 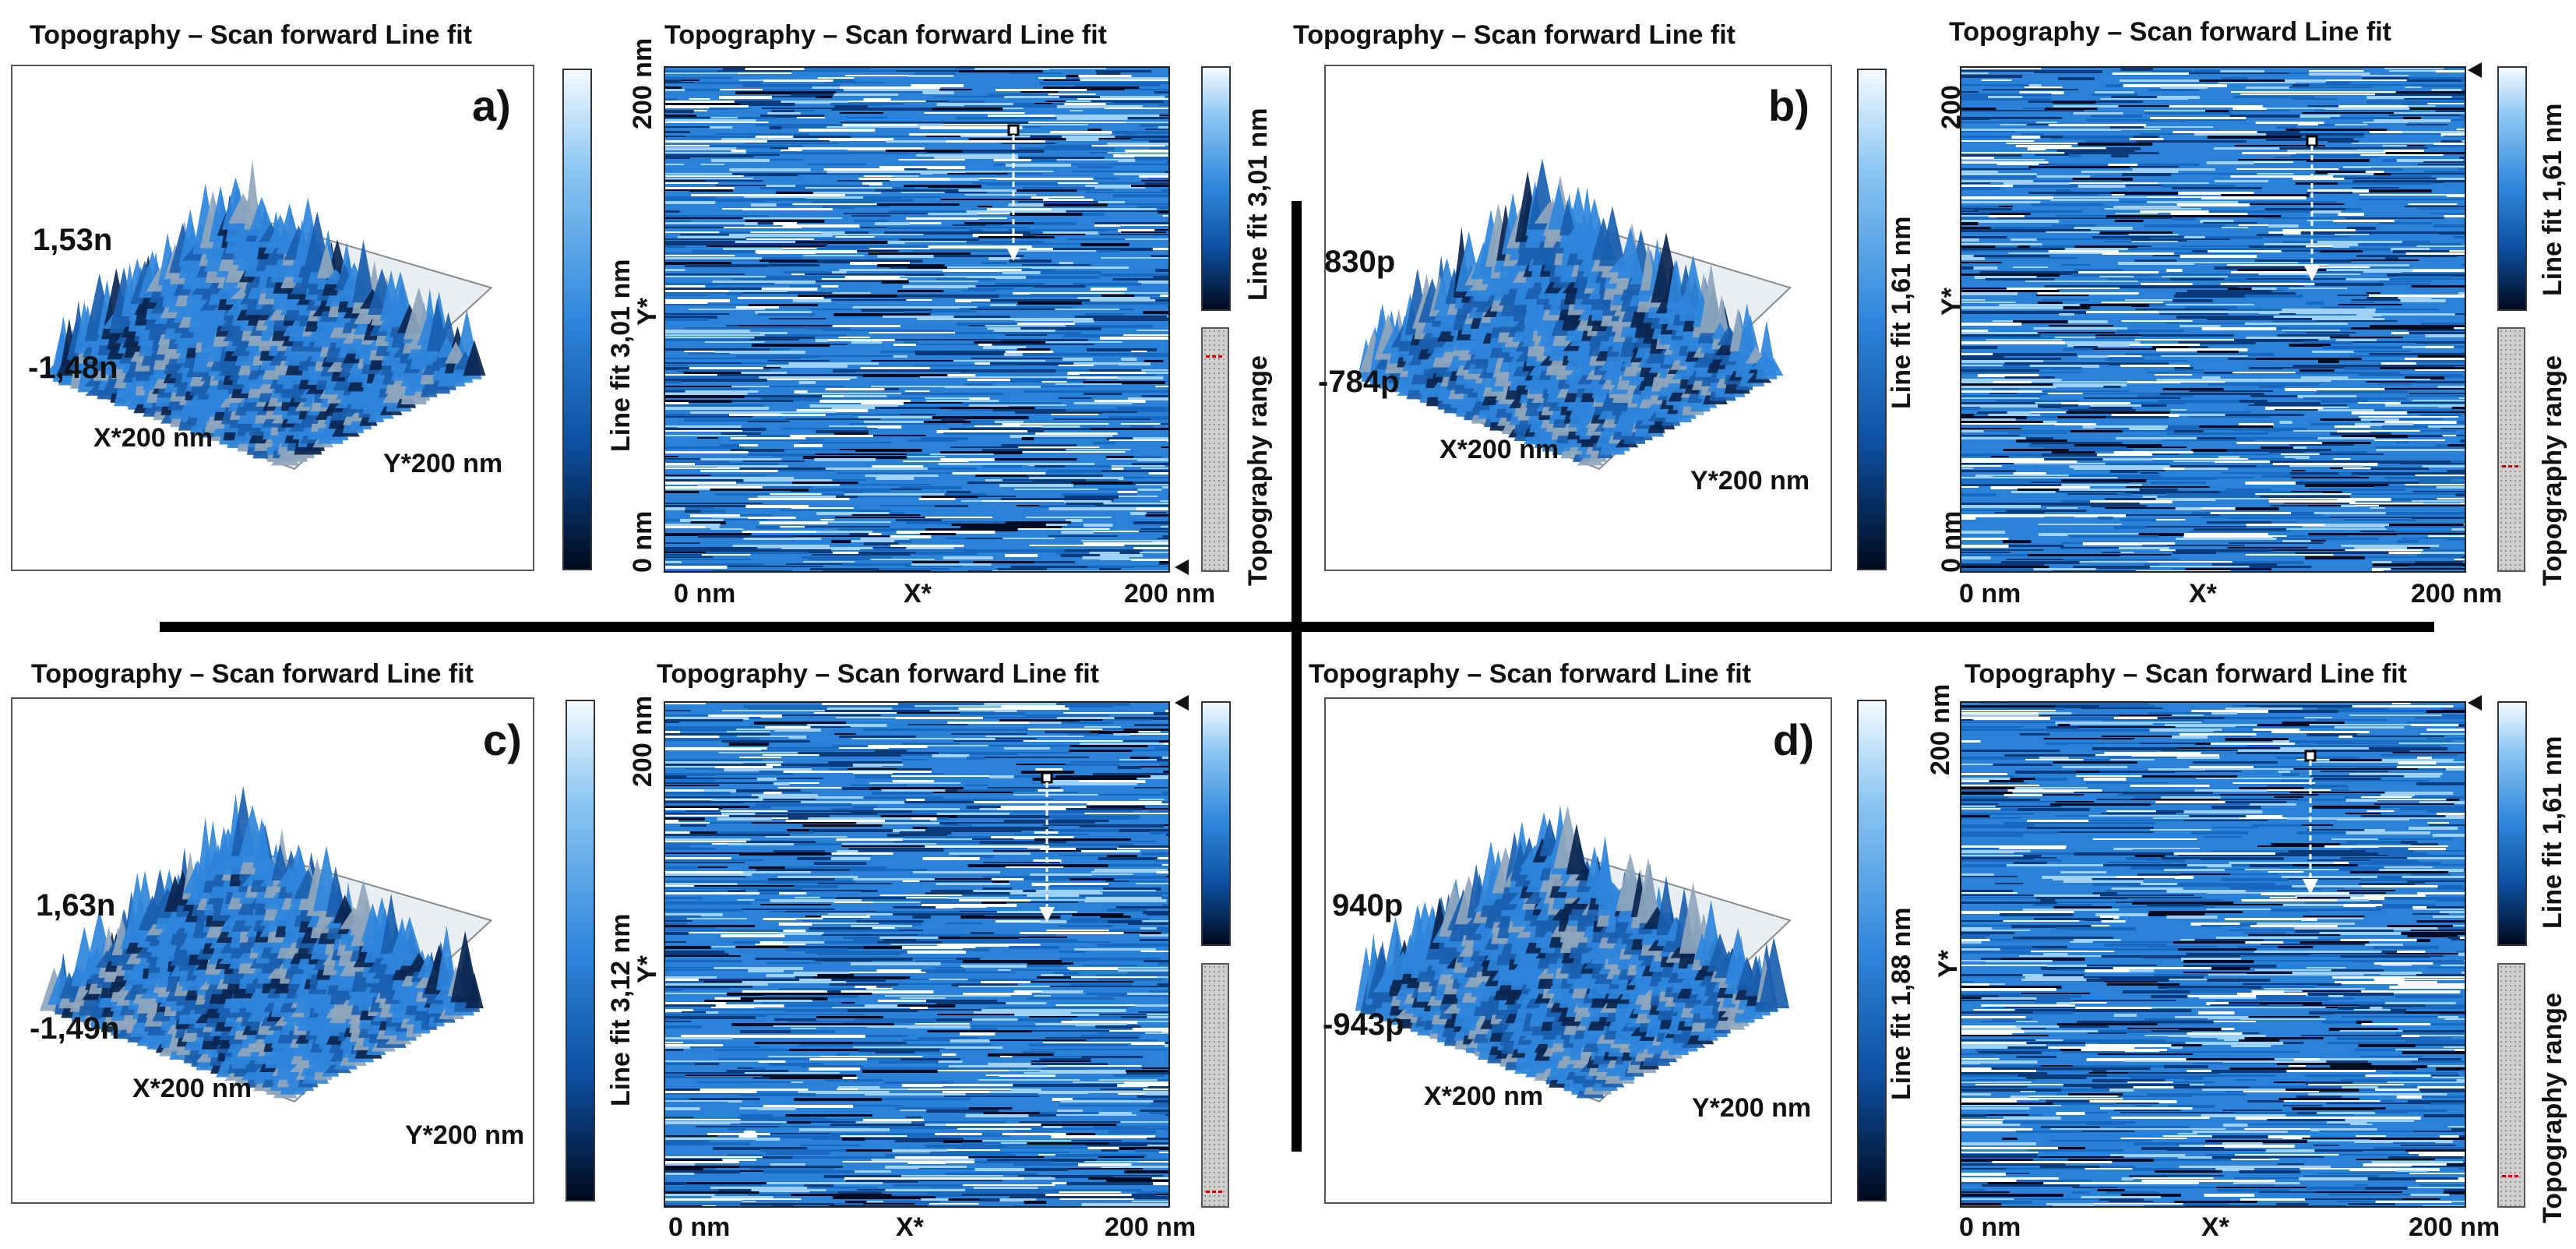 I want to click on panel-a-3d-surface, so click(x=267, y=314).